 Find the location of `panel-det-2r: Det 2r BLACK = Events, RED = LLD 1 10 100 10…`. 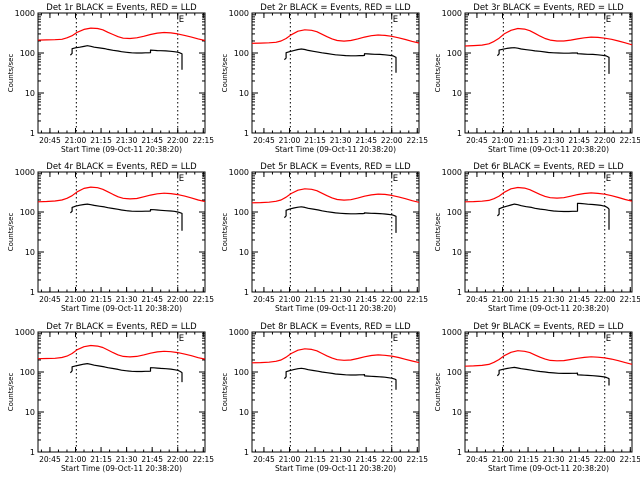

panel-det-2r: Det 2r BLACK = Events, RED = LLD 1 10 100 10… is located at coordinates (324, 78).